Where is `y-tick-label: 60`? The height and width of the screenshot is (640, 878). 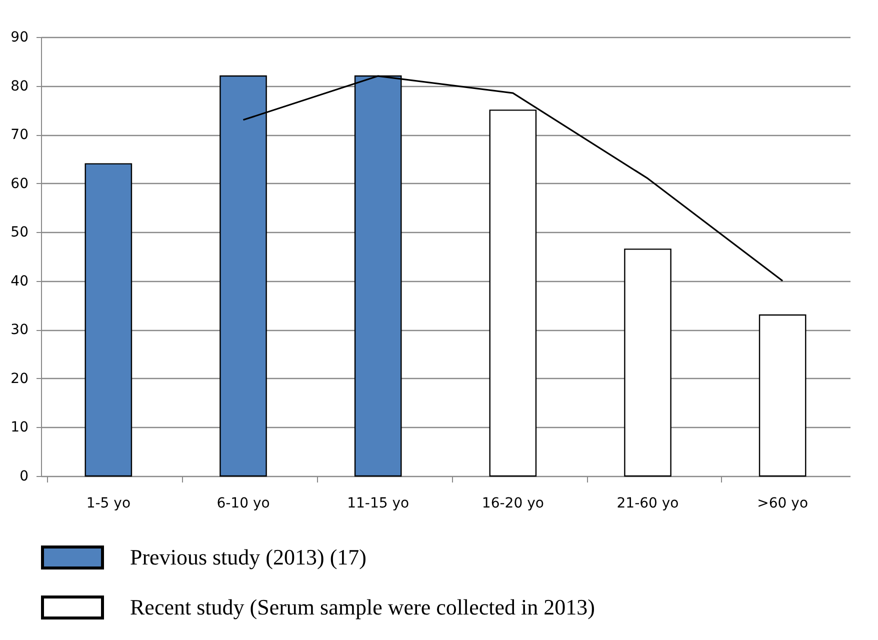
y-tick-label: 60 is located at coordinates (19, 184).